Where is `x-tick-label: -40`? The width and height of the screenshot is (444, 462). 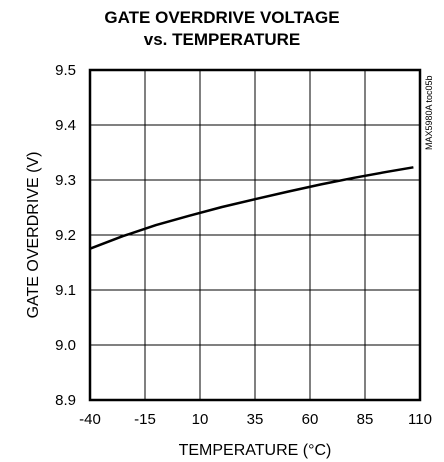
x-tick-label: -40 is located at coordinates (90, 419).